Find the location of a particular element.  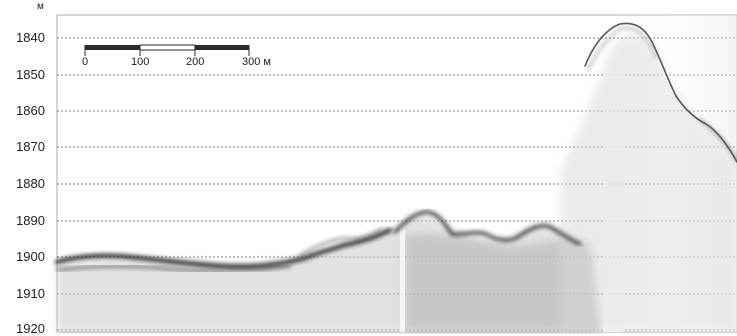

depth-tick-label: 1890 is located at coordinates (30, 220).